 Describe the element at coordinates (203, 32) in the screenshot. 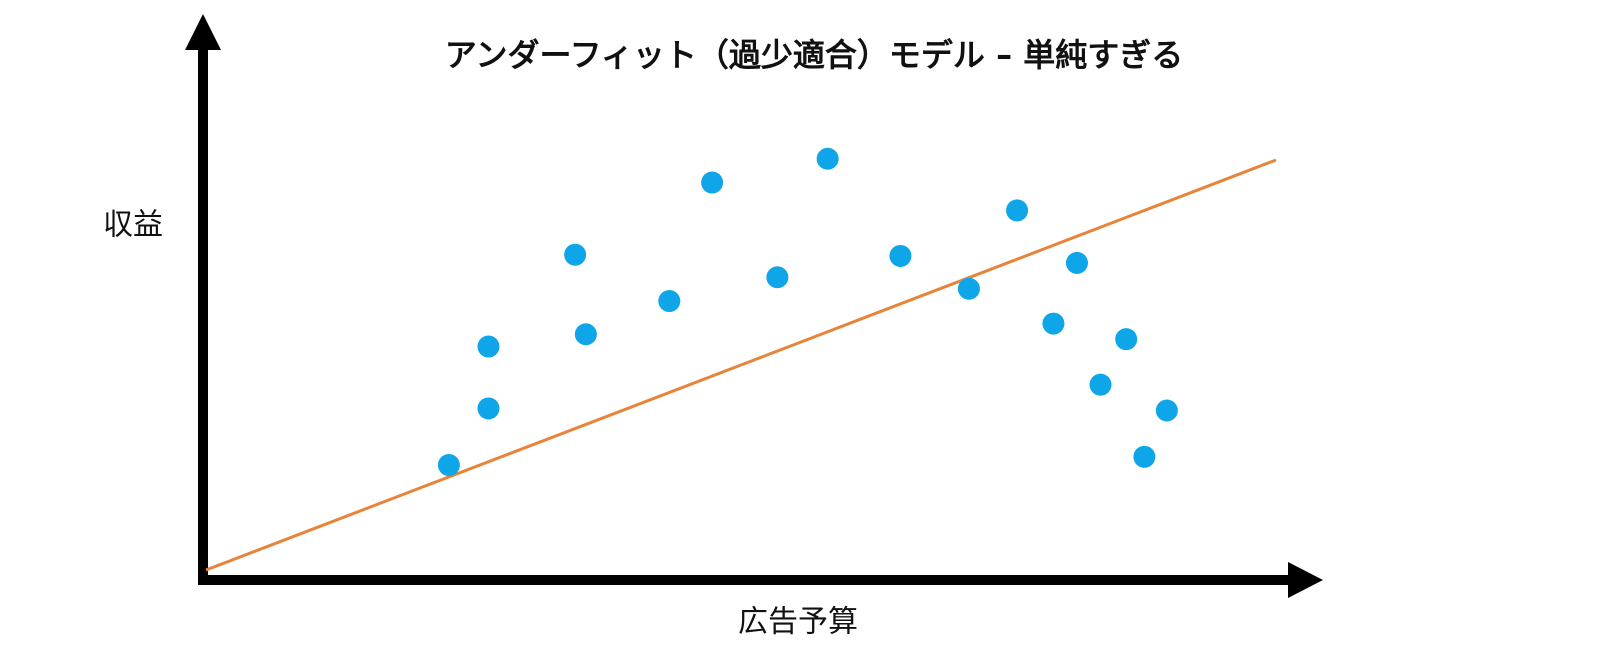

I see `y-axis-arrow` at that location.